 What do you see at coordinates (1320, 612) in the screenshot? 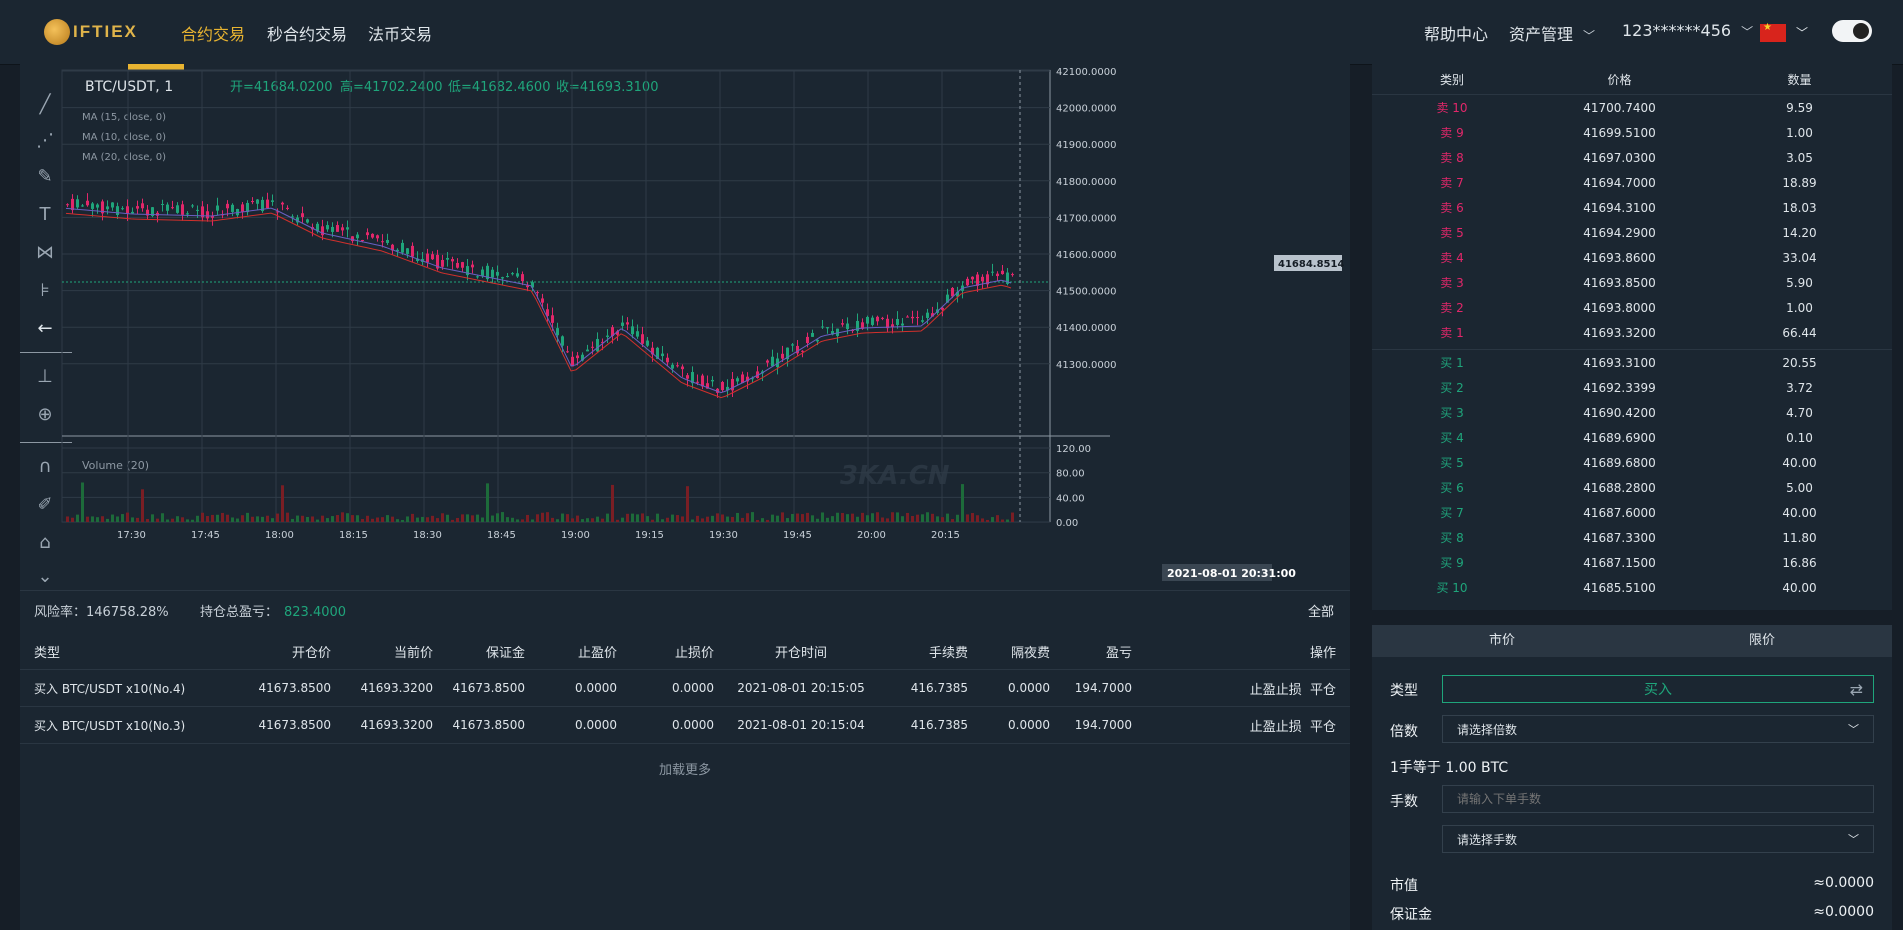
I see `all-positions-link: 全部` at bounding box center [1320, 612].